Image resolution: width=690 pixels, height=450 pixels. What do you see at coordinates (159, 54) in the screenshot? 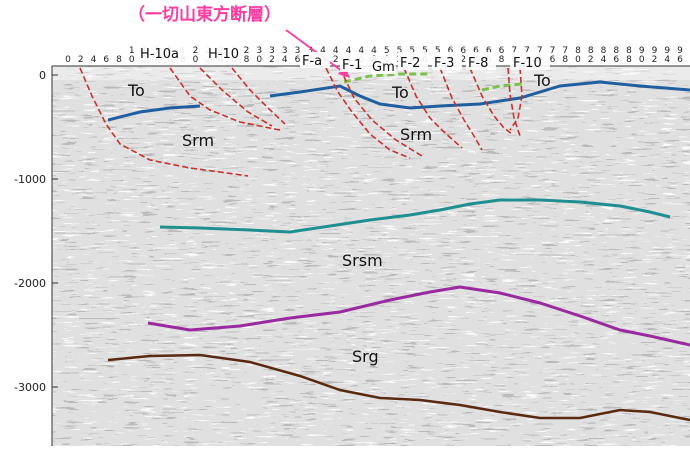
I see `fault-label-h10a: H-10a` at bounding box center [159, 54].